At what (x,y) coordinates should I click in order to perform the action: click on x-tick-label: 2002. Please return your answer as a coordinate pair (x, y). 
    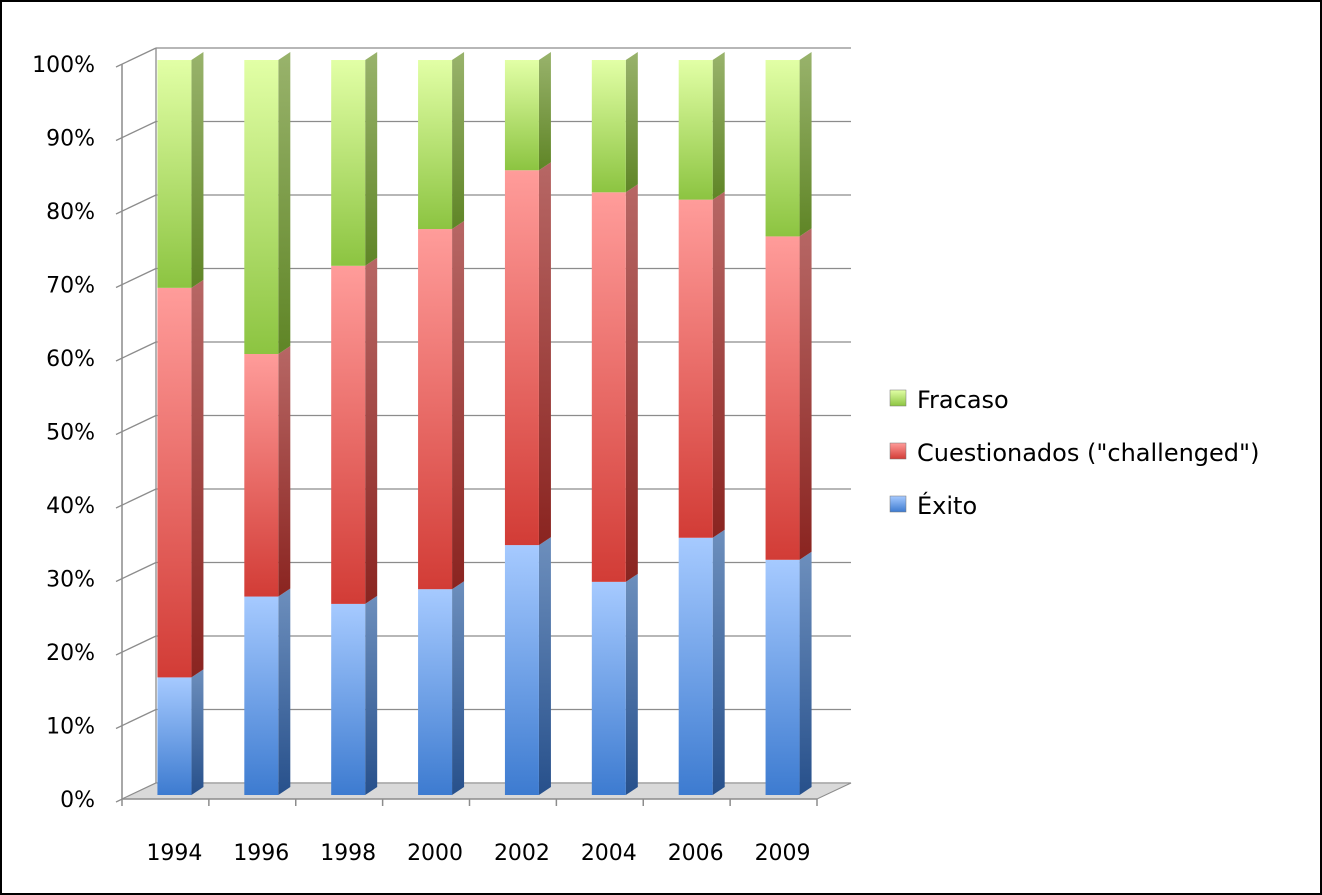
    Looking at the image, I should click on (522, 853).